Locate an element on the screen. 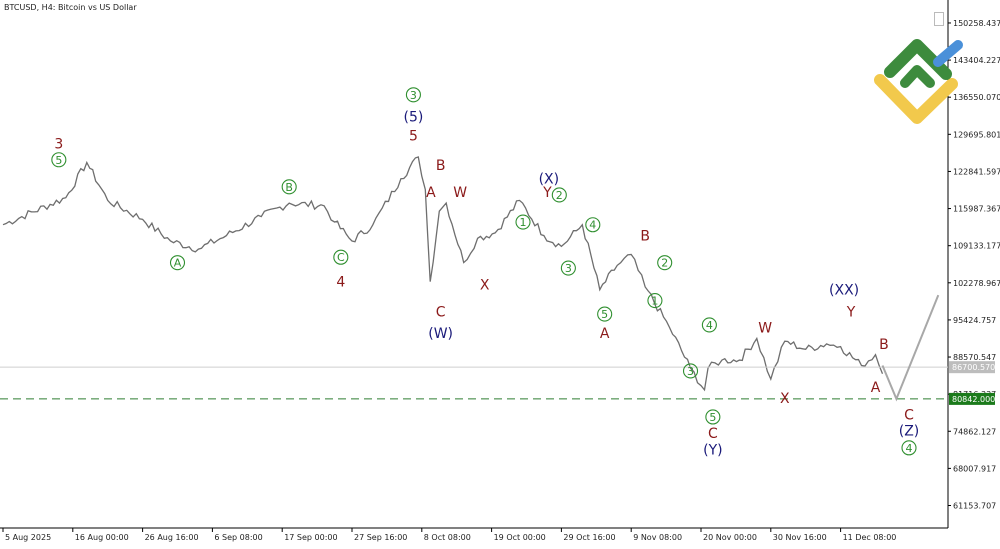 The width and height of the screenshot is (1000, 549). y-axis-label: 88570.547 is located at coordinates (974, 357).